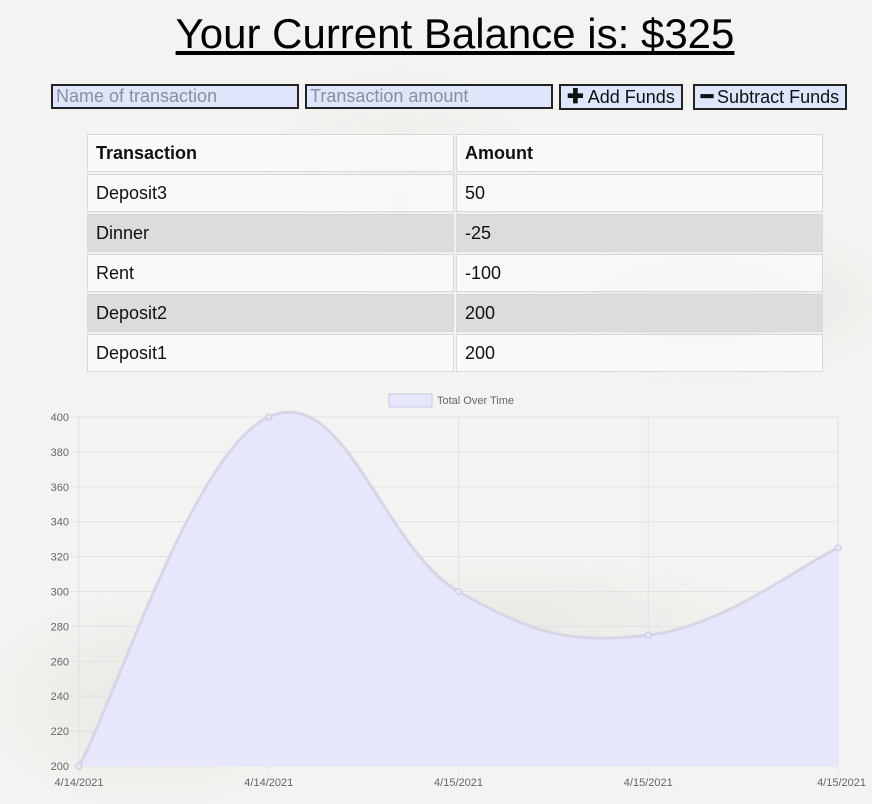  What do you see at coordinates (270, 193) in the screenshot?
I see `transaction-name-cell: Deposit3` at bounding box center [270, 193].